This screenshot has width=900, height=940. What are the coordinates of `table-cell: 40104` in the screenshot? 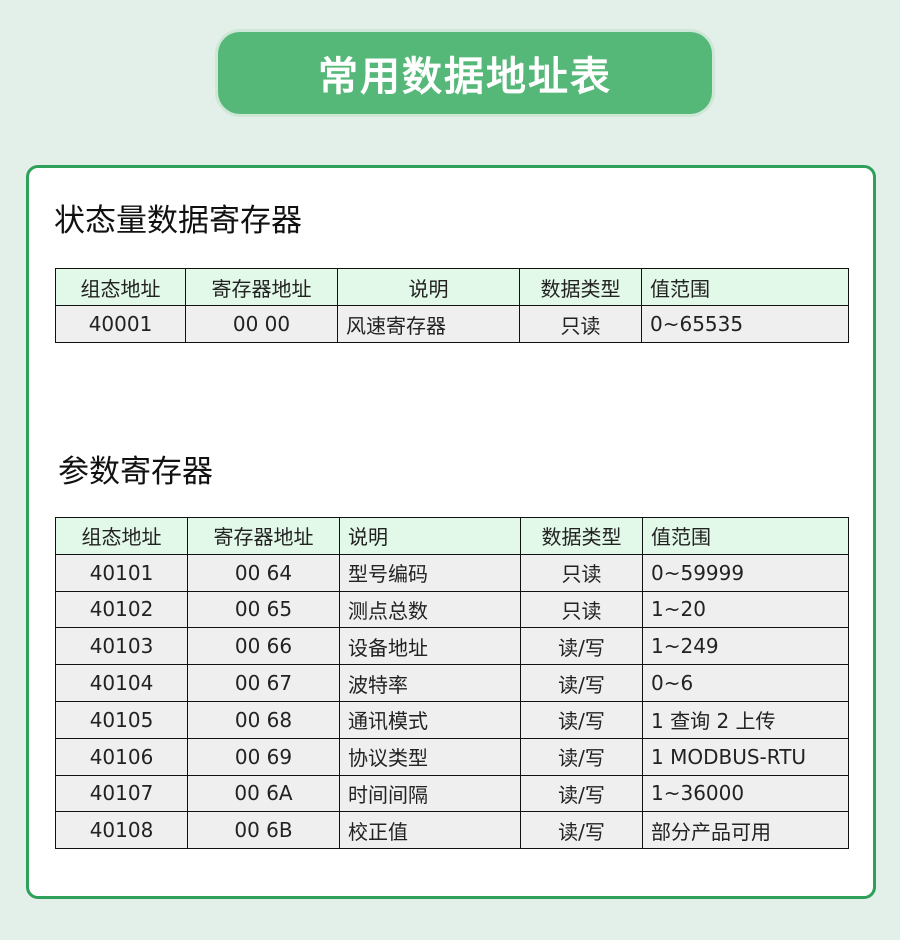 It's located at (121, 683).